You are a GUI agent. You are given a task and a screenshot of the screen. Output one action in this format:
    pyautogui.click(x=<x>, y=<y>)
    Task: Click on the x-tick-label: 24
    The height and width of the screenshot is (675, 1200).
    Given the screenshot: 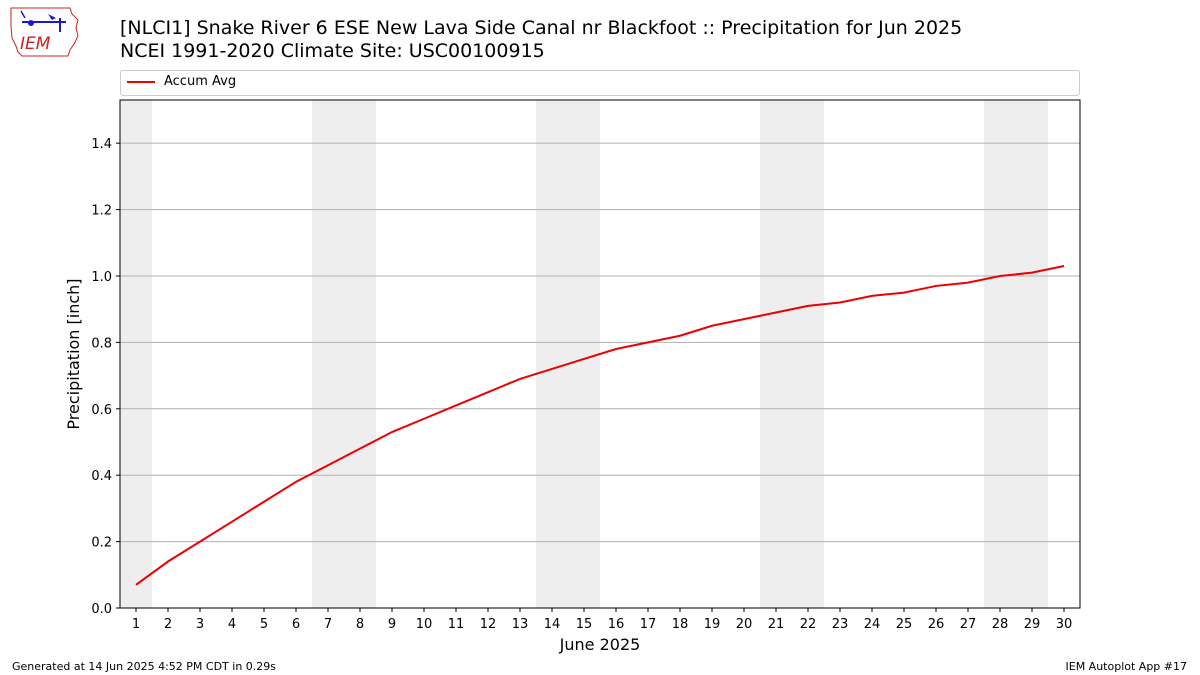 What is the action you would take?
    pyautogui.click(x=872, y=624)
    